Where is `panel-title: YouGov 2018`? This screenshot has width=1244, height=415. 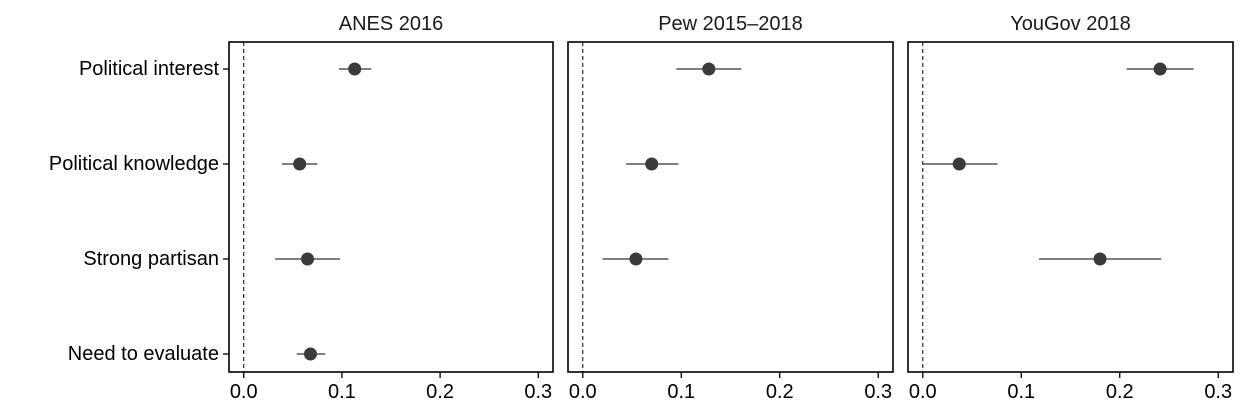
panel-title: YouGov 2018 is located at coordinates (1070, 24).